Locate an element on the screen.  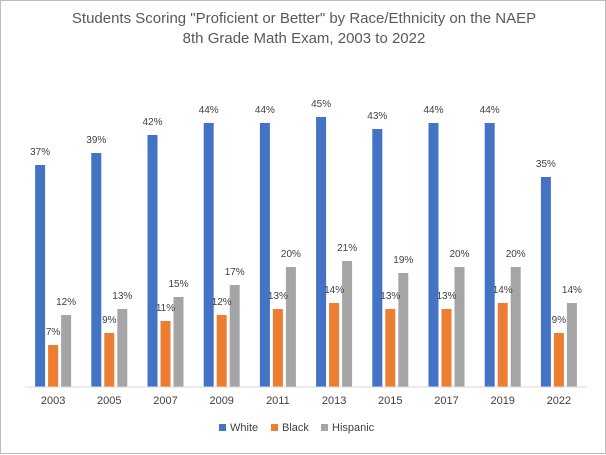
x-tick-label-2017: 2017 is located at coordinates (446, 401).